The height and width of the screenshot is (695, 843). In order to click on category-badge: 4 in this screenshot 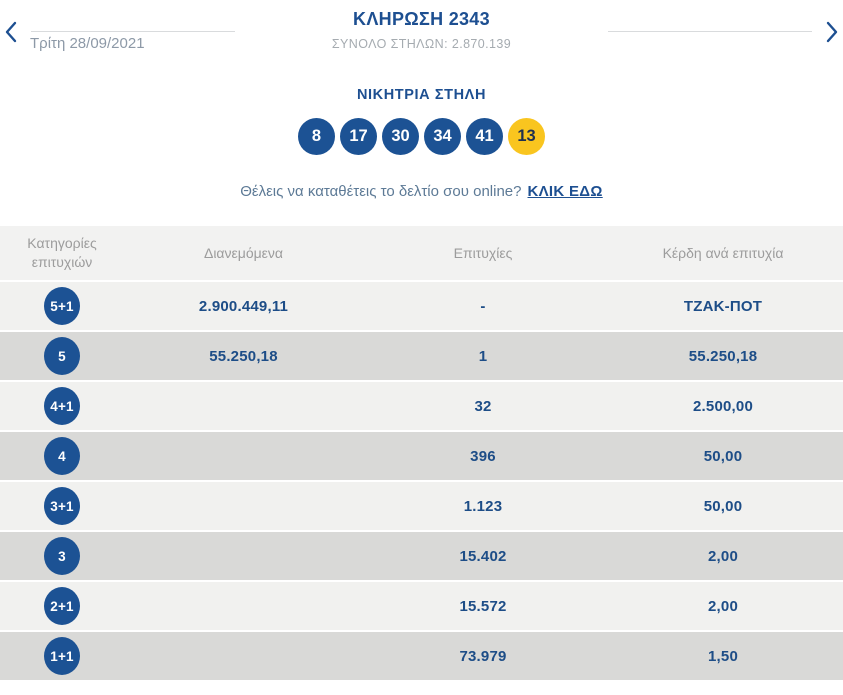, I will do `click(62, 456)`.